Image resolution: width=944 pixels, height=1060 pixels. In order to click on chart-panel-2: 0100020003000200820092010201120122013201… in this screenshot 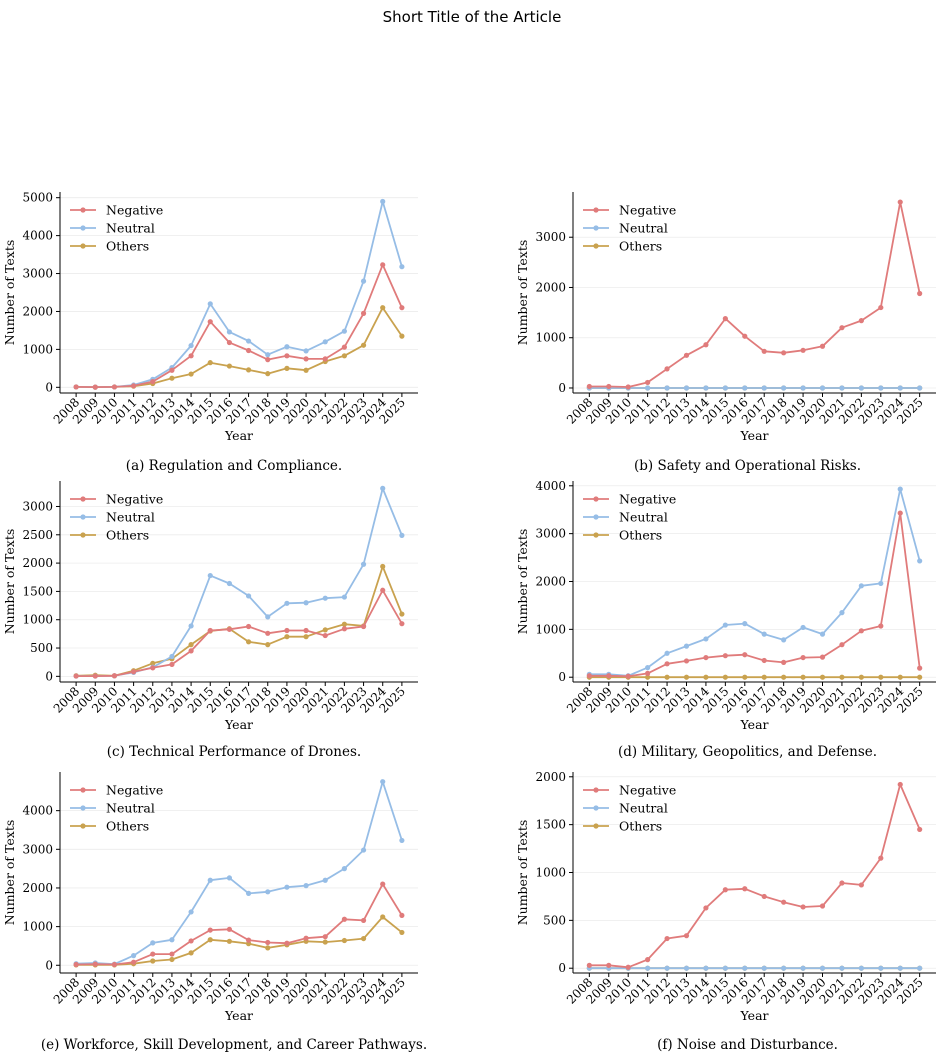, I will do `click(725, 333)`.